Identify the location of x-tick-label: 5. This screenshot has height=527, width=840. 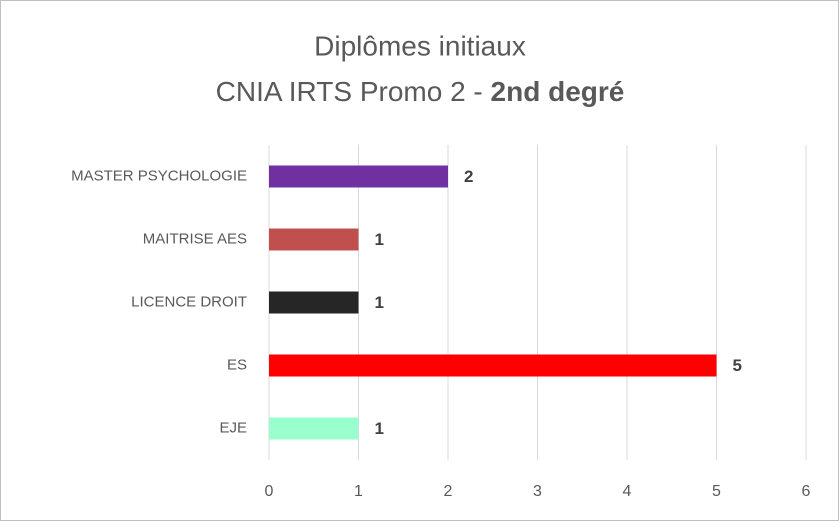
(716, 491).